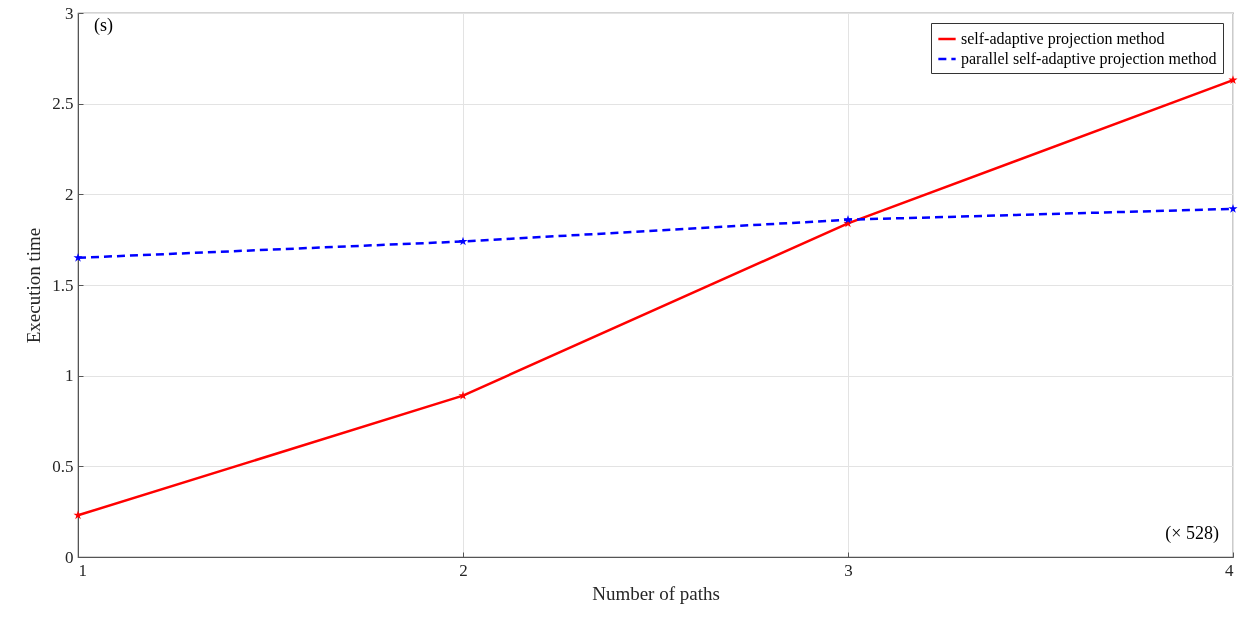  What do you see at coordinates (69, 557) in the screenshot?
I see `y-tick-label: 0` at bounding box center [69, 557].